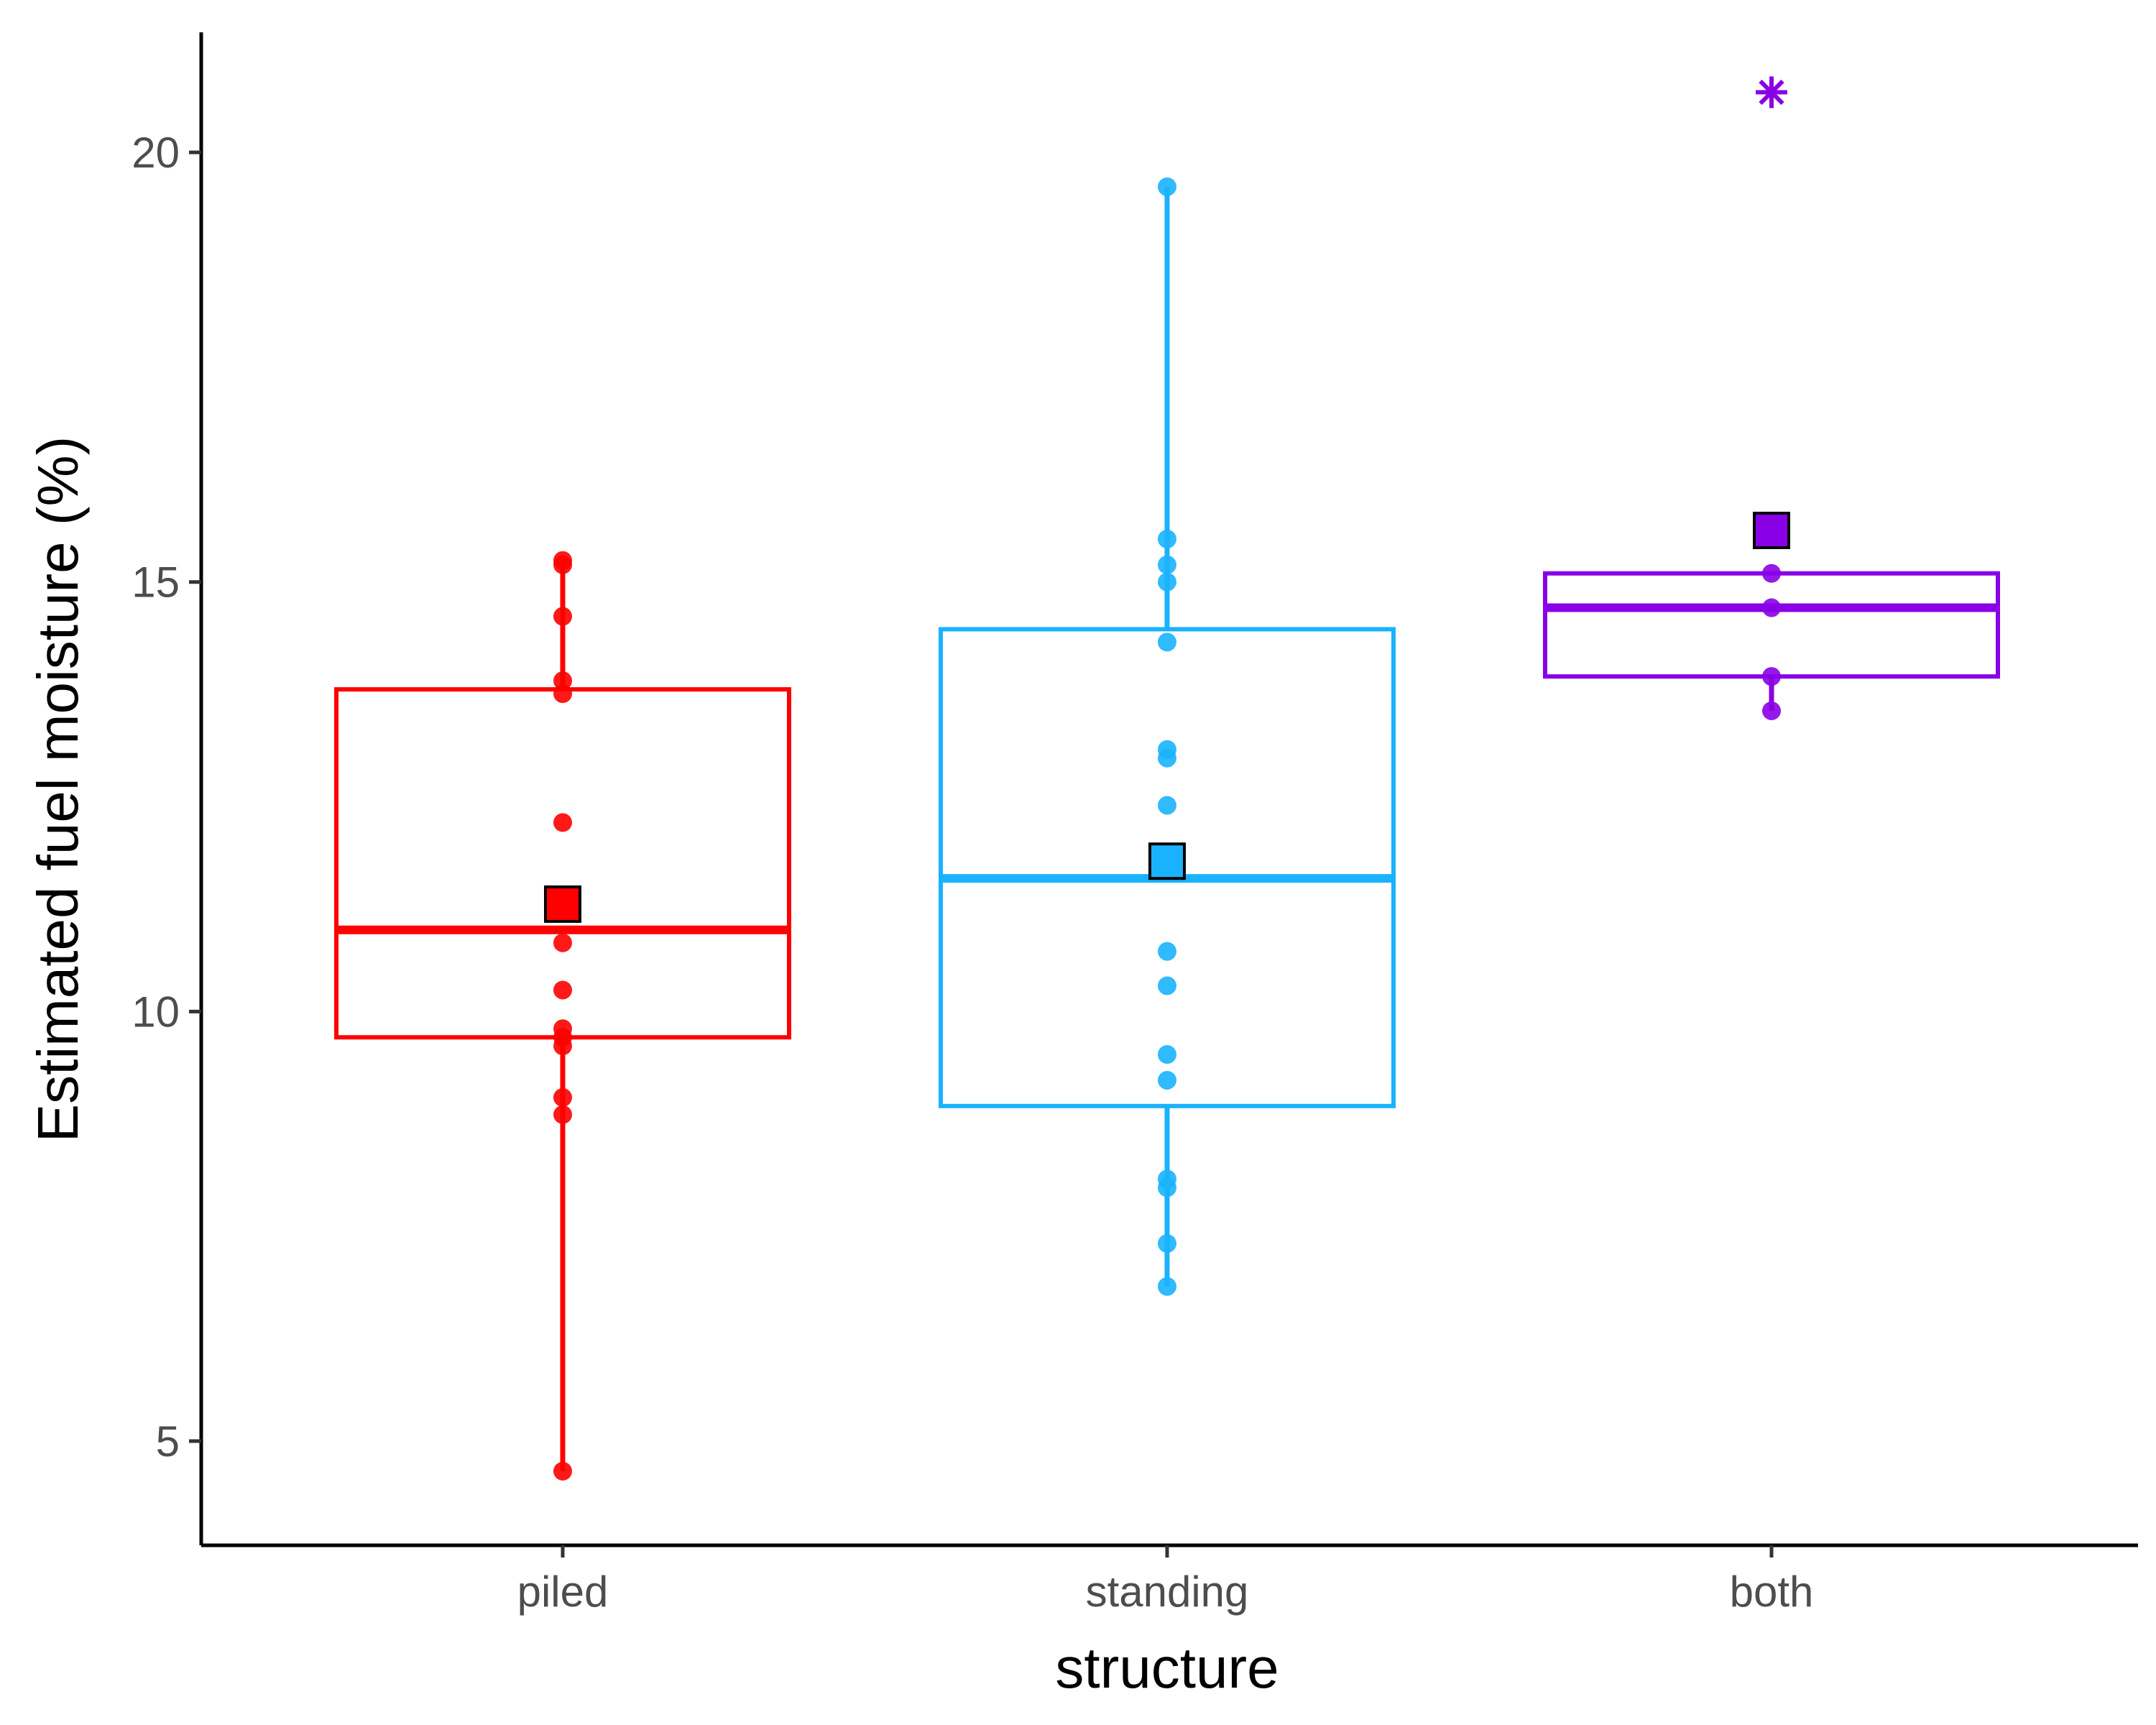 This screenshot has width=2156, height=1725. What do you see at coordinates (562, 1016) in the screenshot?
I see `box-group-piled` at bounding box center [562, 1016].